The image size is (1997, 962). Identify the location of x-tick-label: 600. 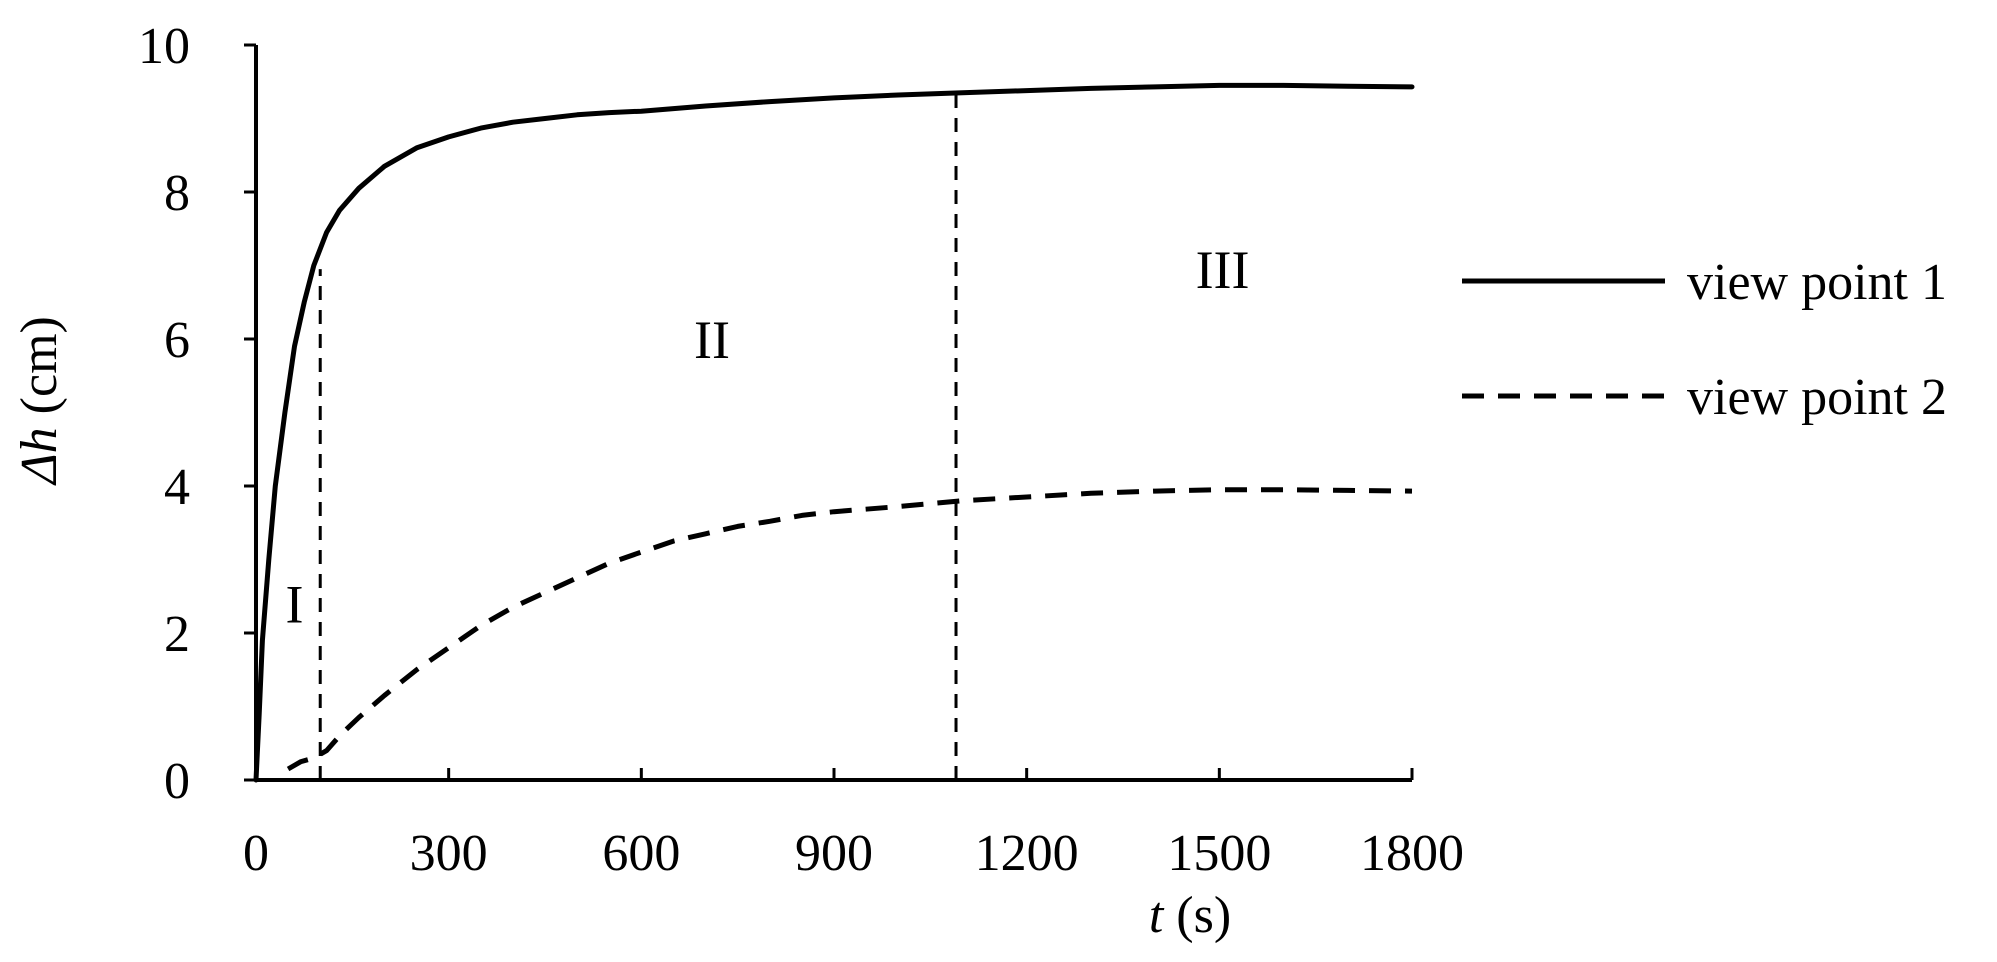
(641, 853).